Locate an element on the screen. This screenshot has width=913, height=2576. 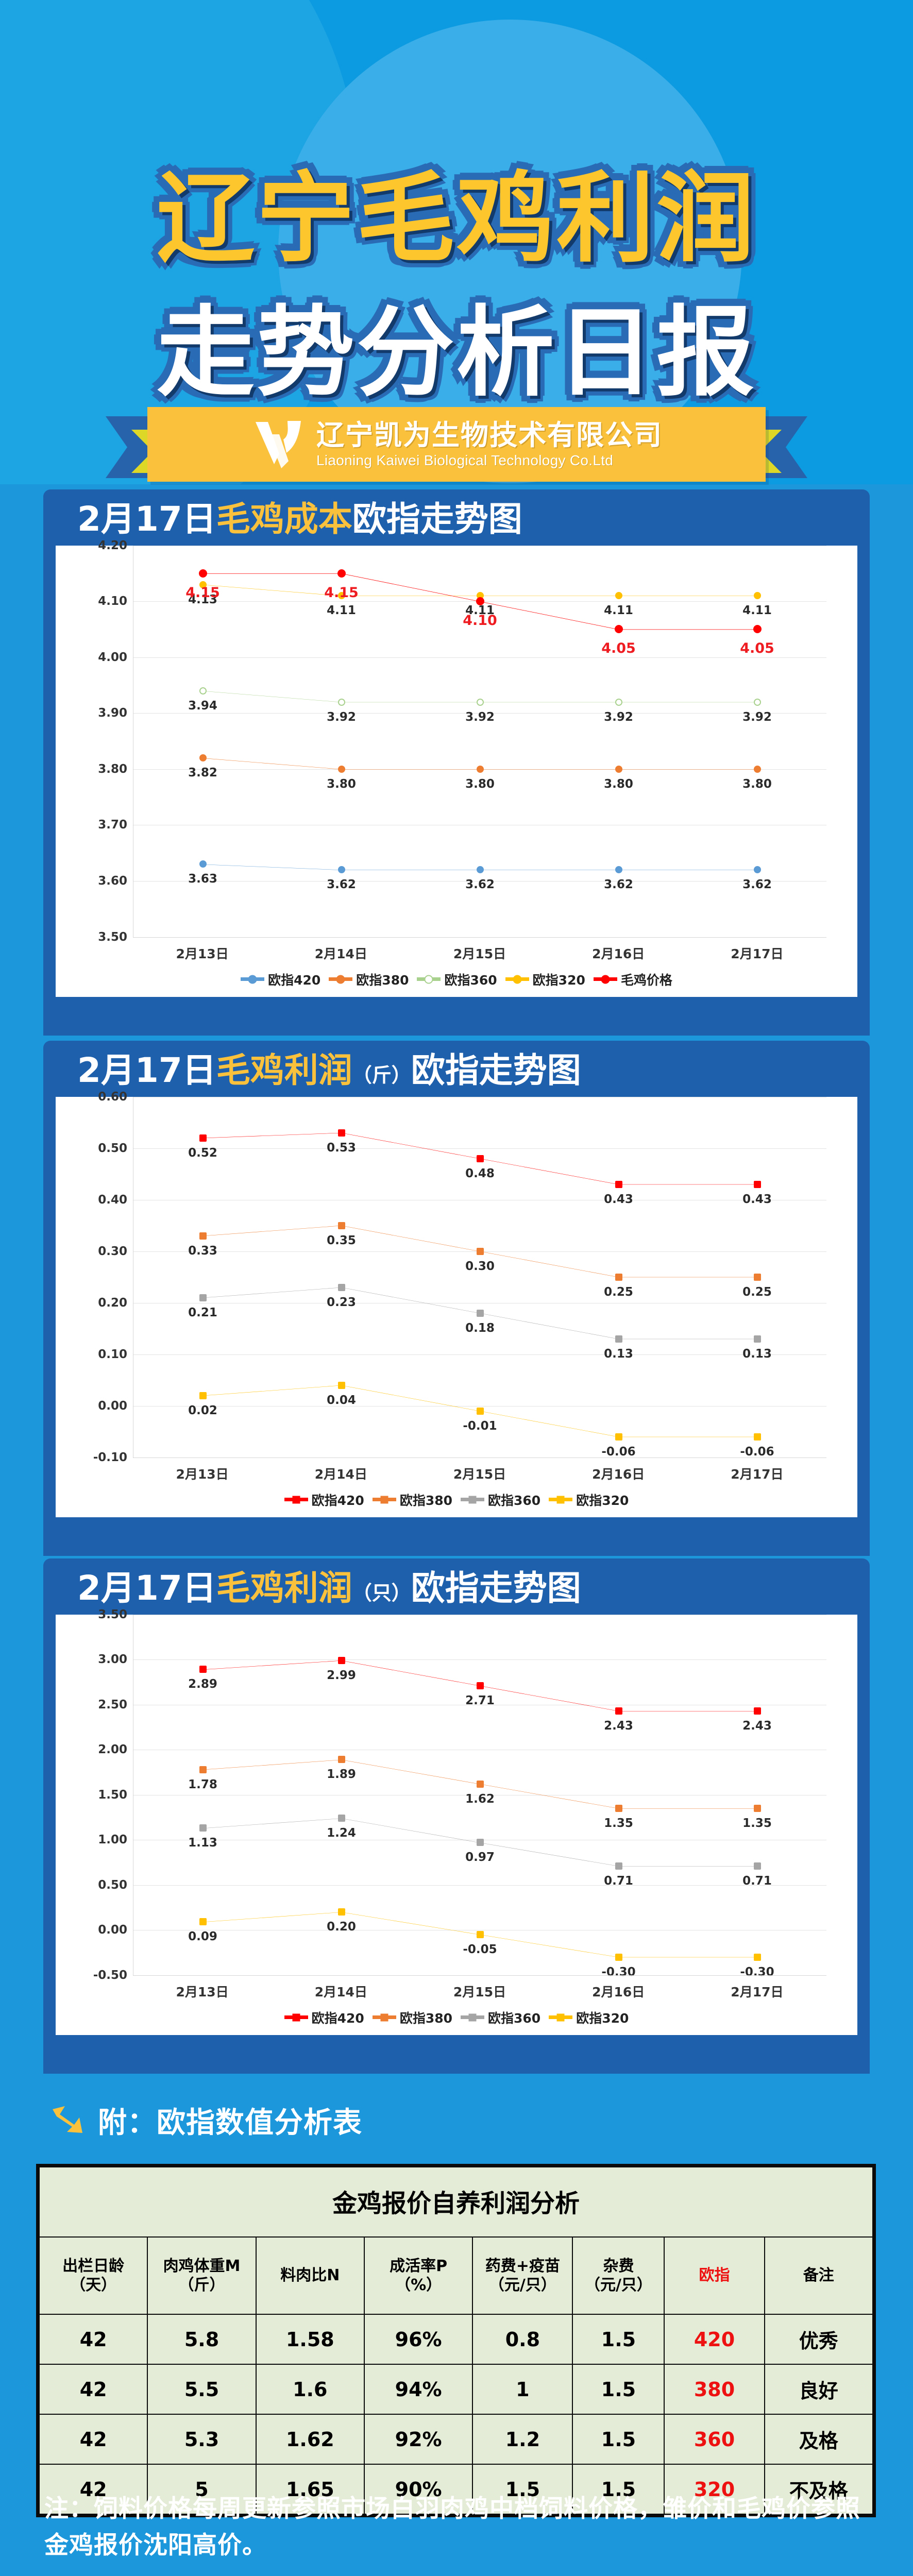
chart-section-title-3: 2月17日毛鸡利润（只）欧指走势图 is located at coordinates (457, 1586).